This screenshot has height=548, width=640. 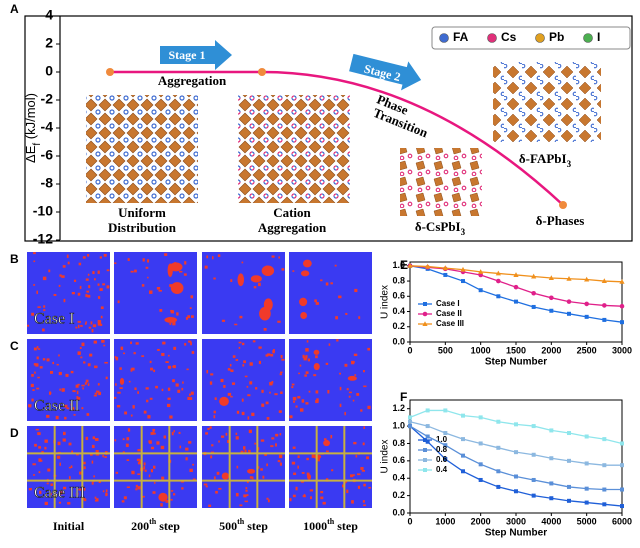 I want to click on y-tick-label: 0.0, so click(x=398, y=512).